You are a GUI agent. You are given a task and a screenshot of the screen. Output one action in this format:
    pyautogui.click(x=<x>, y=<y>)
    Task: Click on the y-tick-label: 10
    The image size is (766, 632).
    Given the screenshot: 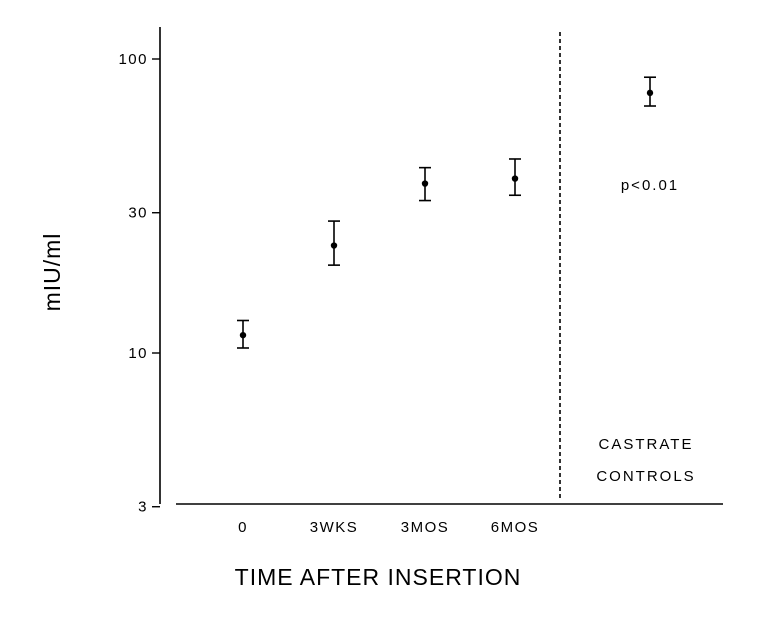 What is the action you would take?
    pyautogui.click(x=138, y=353)
    